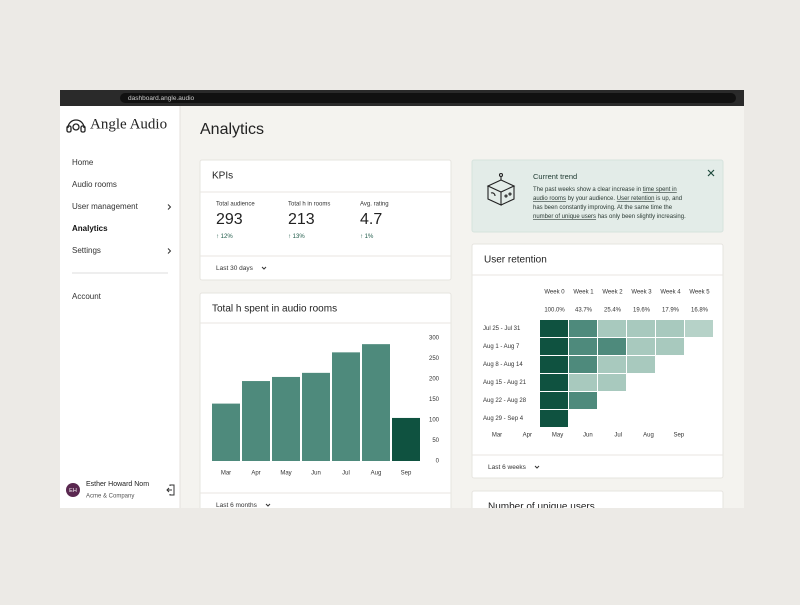  Describe the element at coordinates (374, 205) in the screenshot. I see `kpi-label: Avg. rating` at that location.